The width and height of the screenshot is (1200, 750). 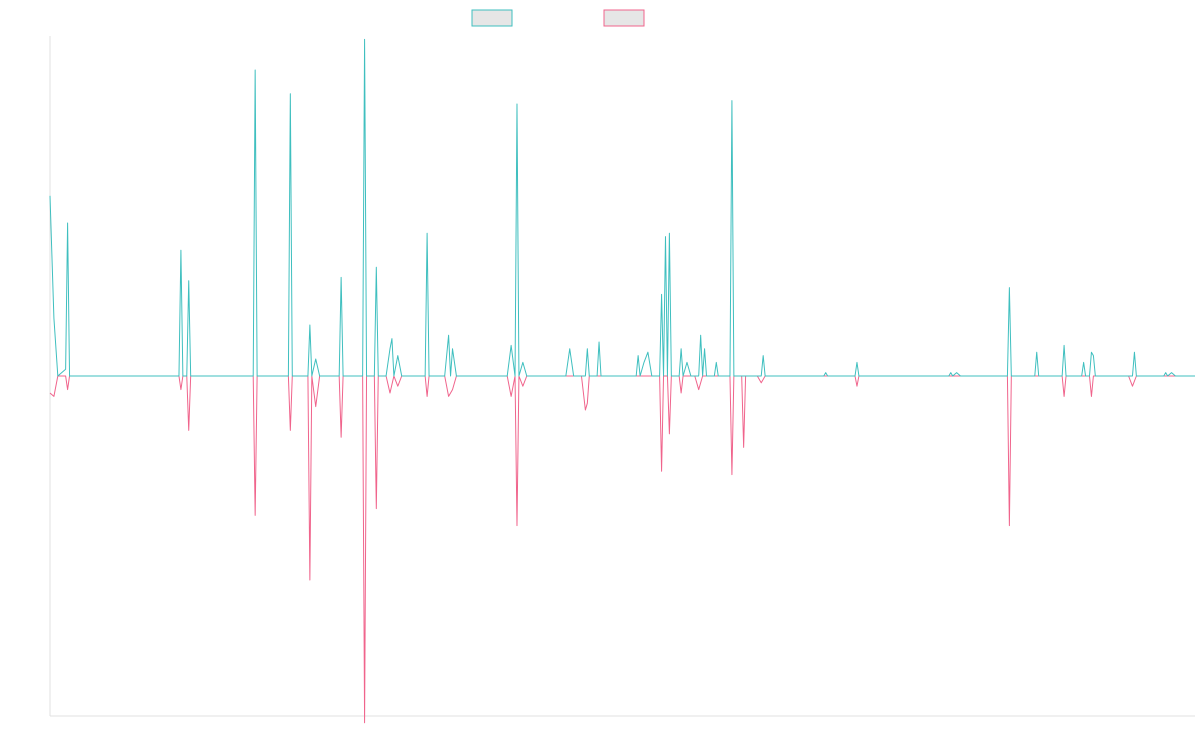 What do you see at coordinates (492, 18) in the screenshot?
I see `legend-swatch-series-a` at bounding box center [492, 18].